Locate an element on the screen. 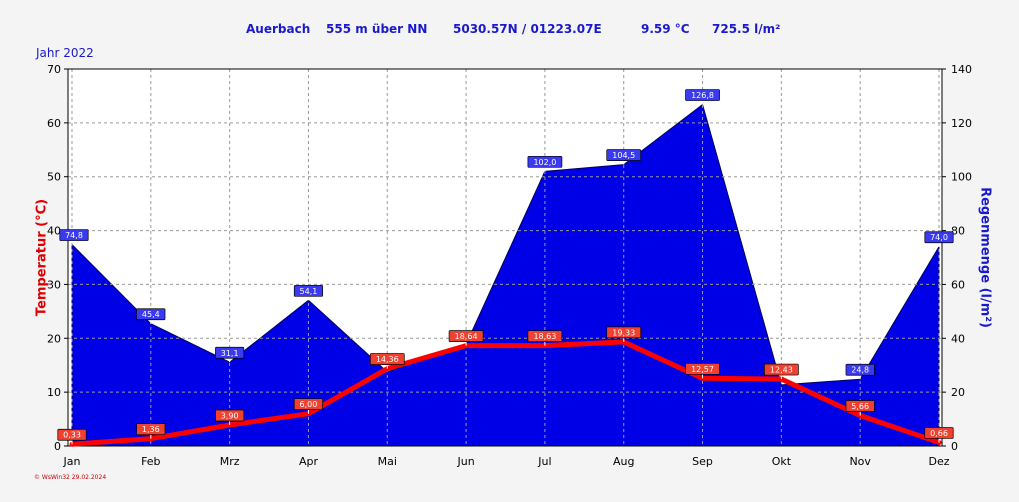 The image size is (1019, 502). x-tick-label: Nov is located at coordinates (860, 461).